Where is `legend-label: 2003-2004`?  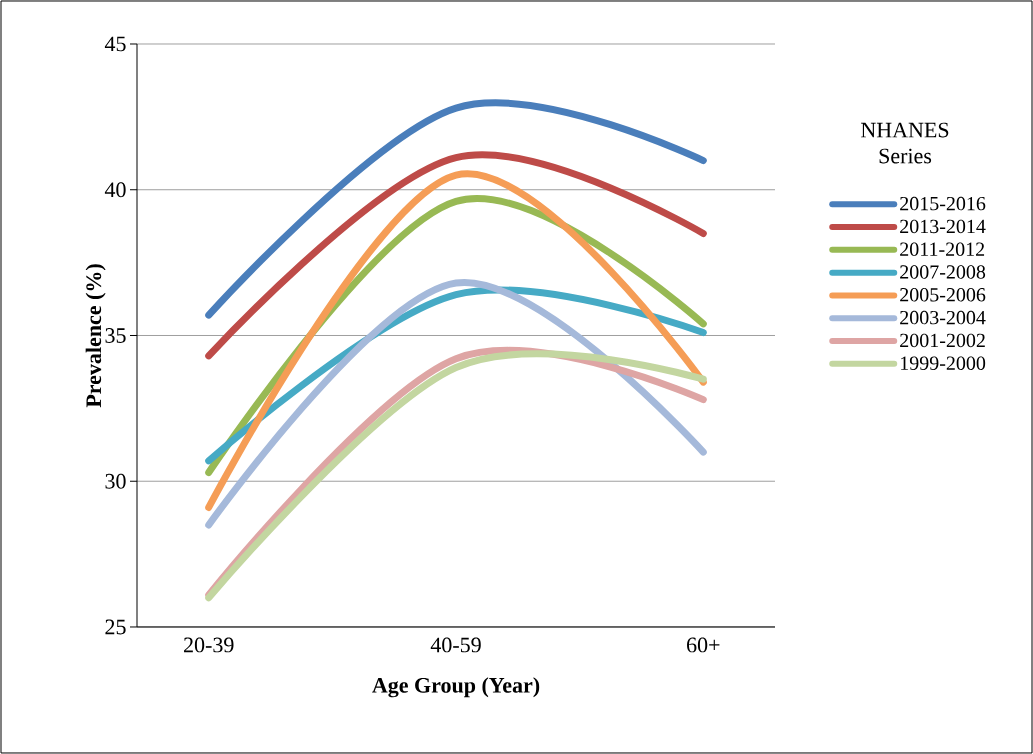
legend-label: 2003-2004 is located at coordinates (943, 317).